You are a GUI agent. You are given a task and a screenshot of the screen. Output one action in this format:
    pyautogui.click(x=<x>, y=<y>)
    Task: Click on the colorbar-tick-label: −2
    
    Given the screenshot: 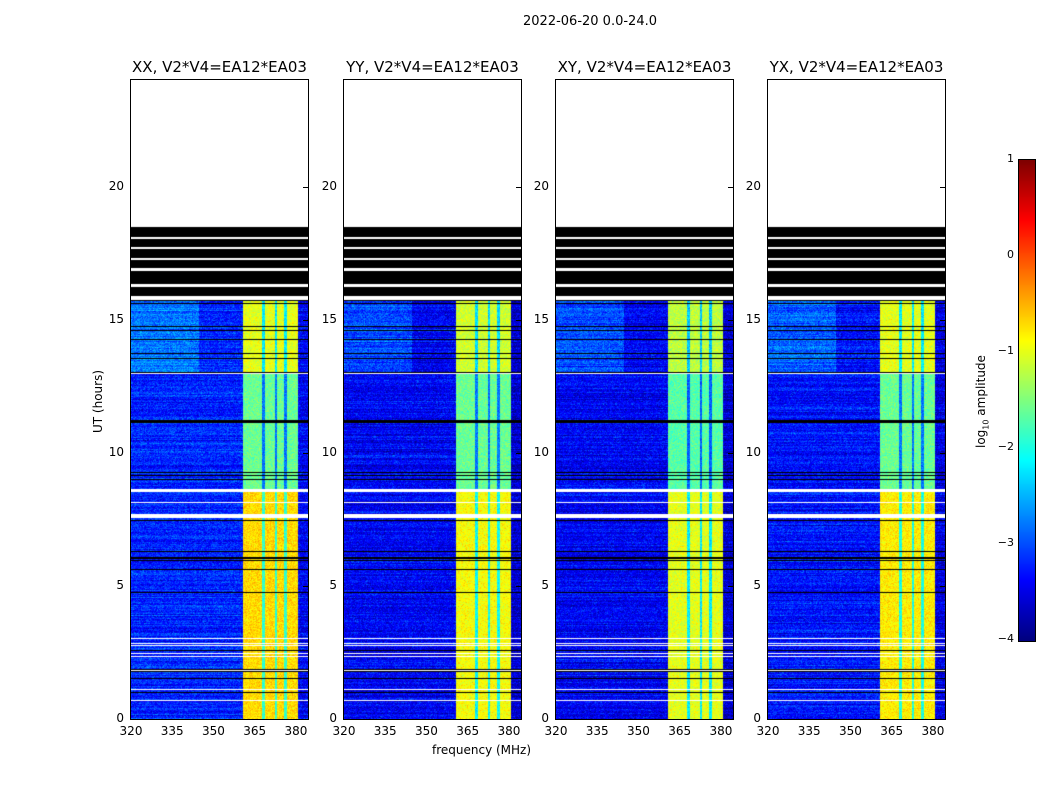 What is the action you would take?
    pyautogui.click(x=1005, y=446)
    